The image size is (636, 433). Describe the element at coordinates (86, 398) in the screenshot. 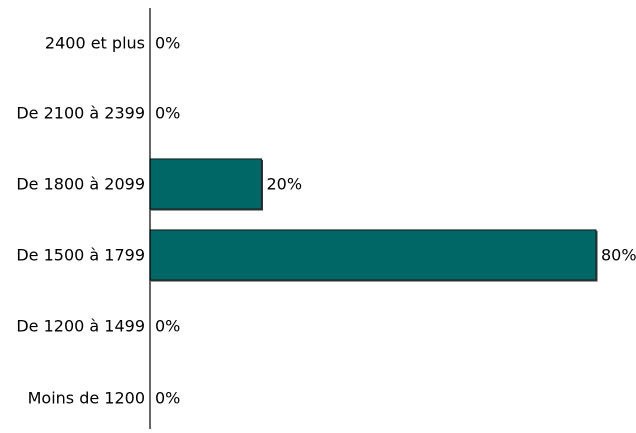

I see `category-label: Moins de 1200` at that location.